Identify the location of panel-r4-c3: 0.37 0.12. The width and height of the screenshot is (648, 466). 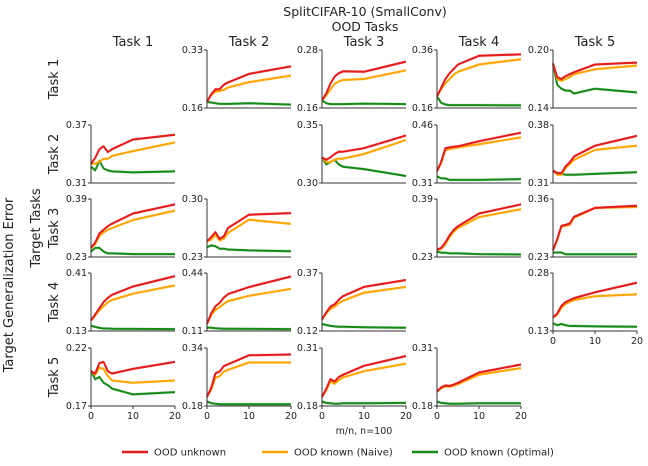
(352, 302).